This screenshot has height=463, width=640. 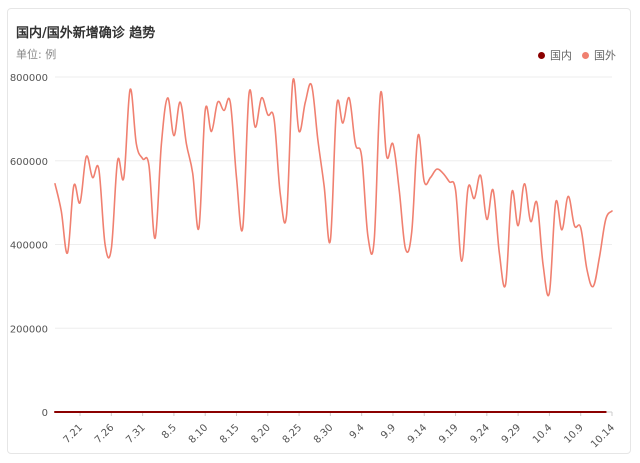 I want to click on legend-label-domestic: 国内, so click(x=561, y=55).